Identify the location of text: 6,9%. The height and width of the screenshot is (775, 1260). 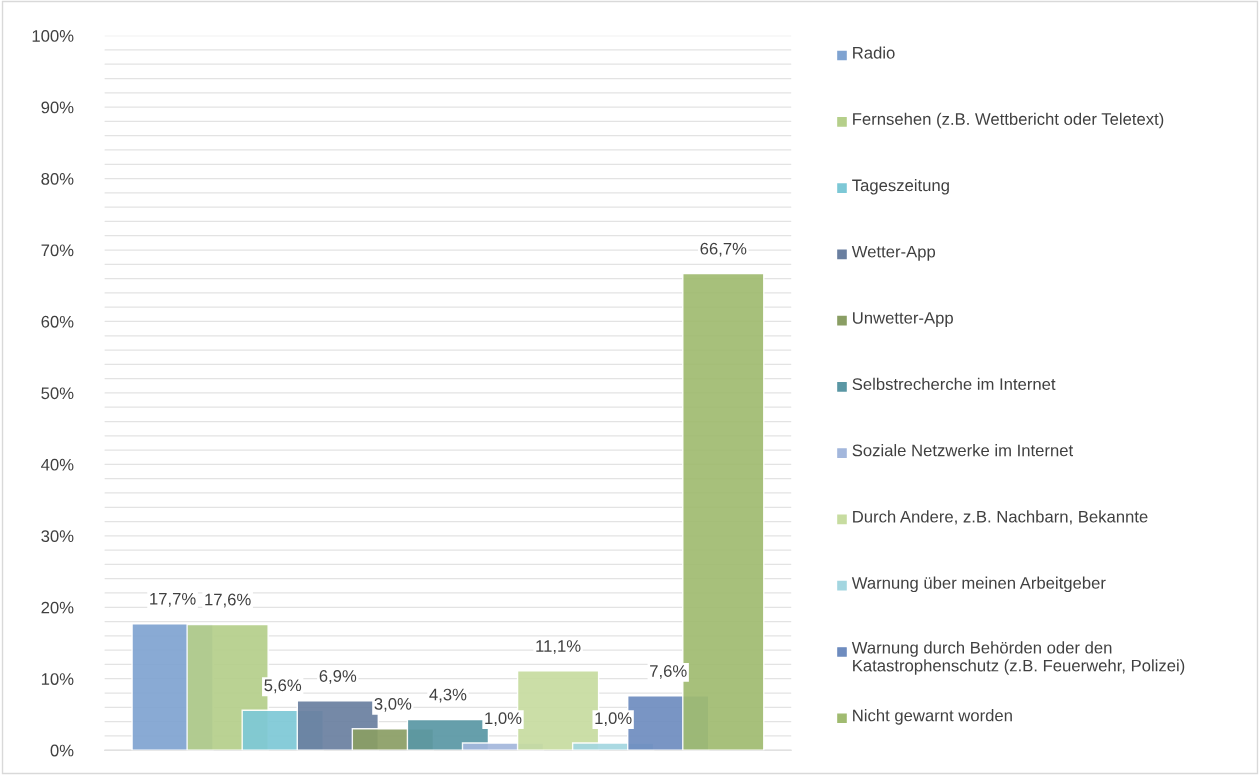
(338, 677).